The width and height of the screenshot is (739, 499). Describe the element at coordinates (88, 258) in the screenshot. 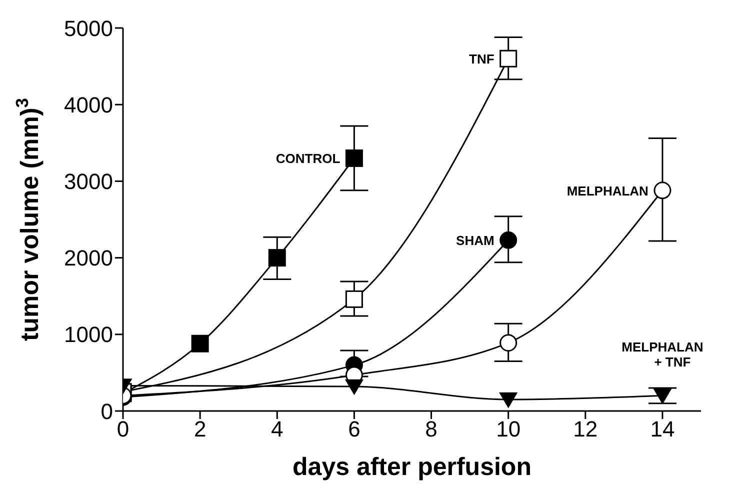

I see `y-tick-label: 2000` at that location.